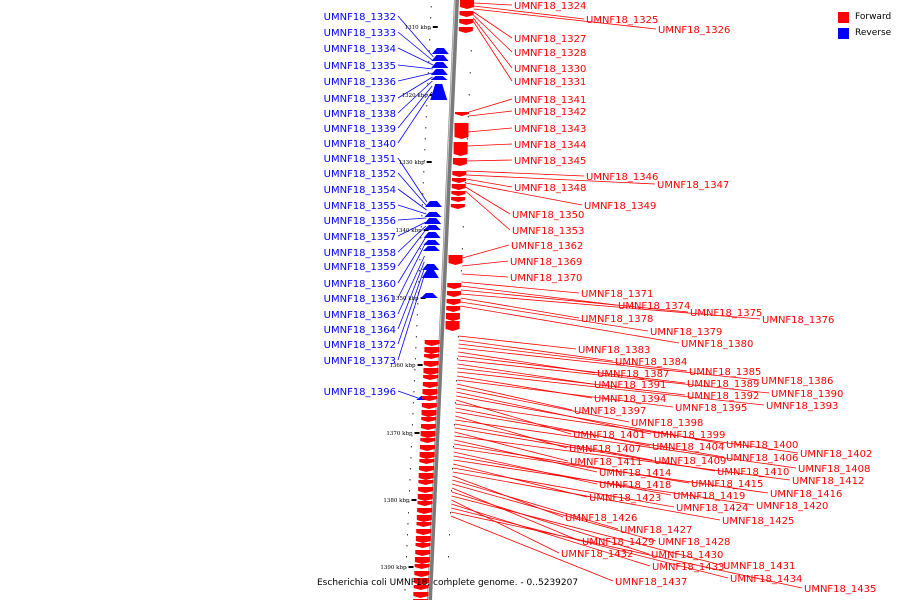 The height and width of the screenshot is (600, 900). What do you see at coordinates (360, 299) in the screenshot?
I see `reverse-gene-label: UMNF18_1361` at bounding box center [360, 299].